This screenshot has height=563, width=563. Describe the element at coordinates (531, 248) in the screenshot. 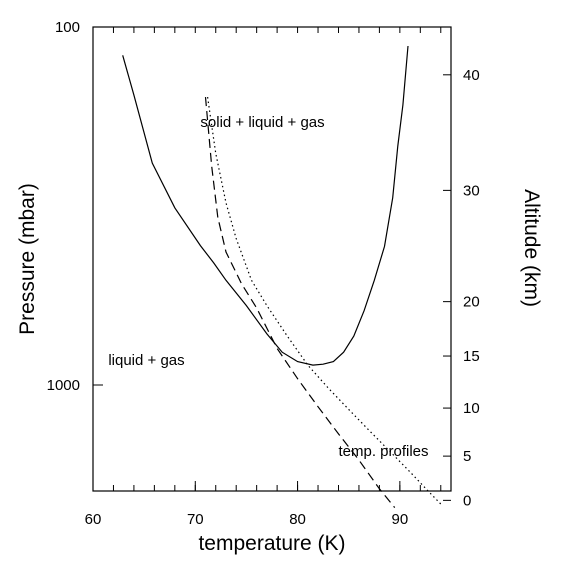

I see `y-axis-title-right: Altitude (km)` at that location.